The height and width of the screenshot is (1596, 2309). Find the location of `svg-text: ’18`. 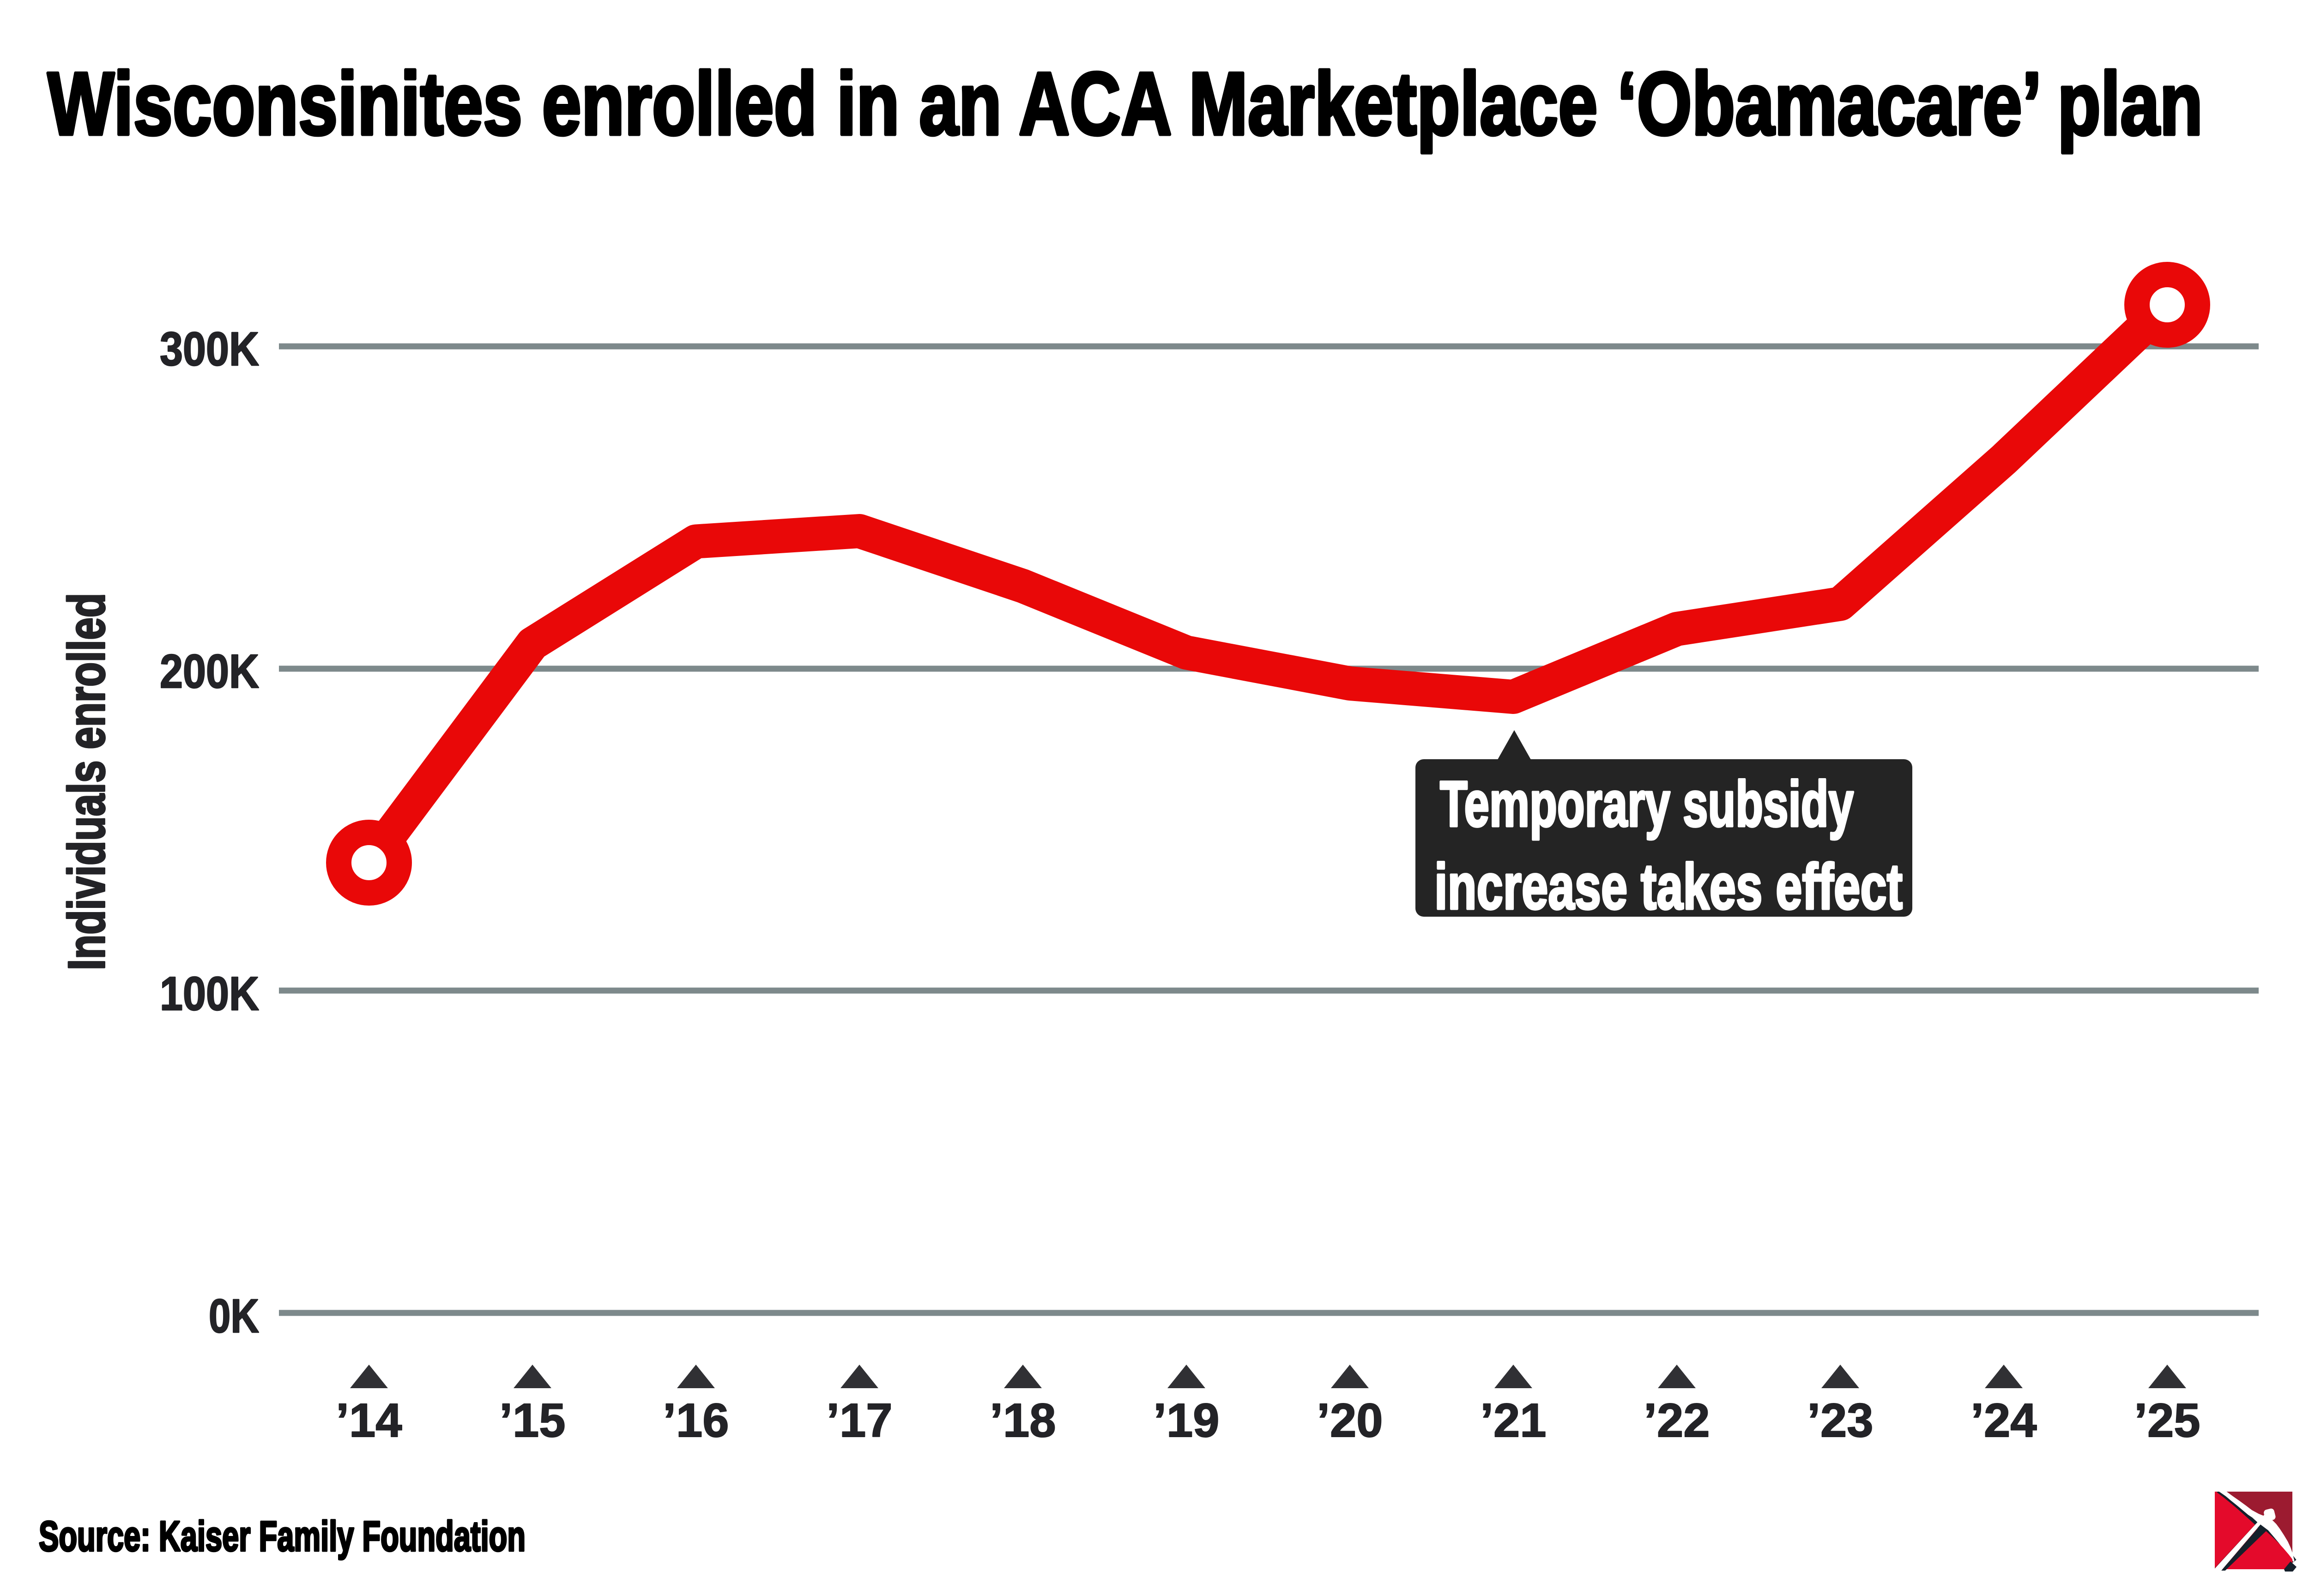

svg-text: ’18 is located at coordinates (1023, 1420).